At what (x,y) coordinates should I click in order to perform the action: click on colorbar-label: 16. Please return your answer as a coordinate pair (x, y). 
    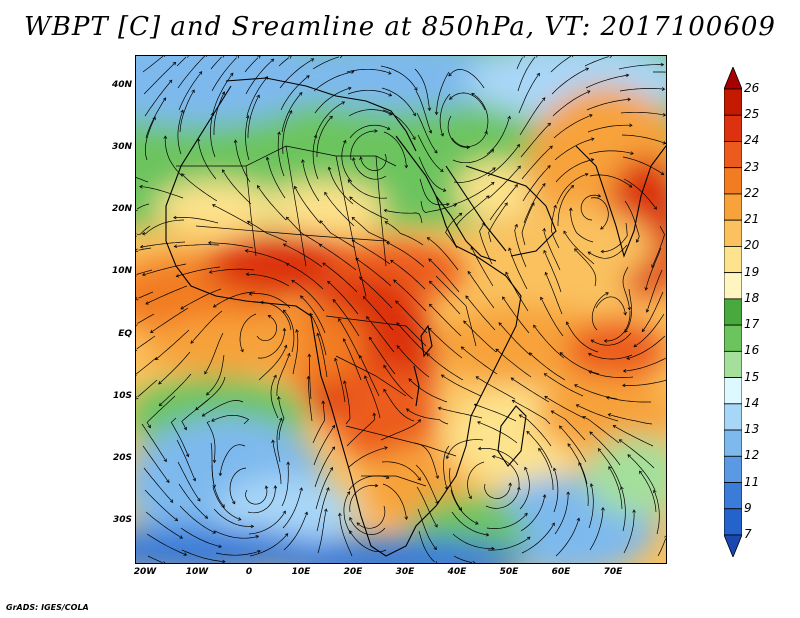
    Looking at the image, I should click on (752, 350).